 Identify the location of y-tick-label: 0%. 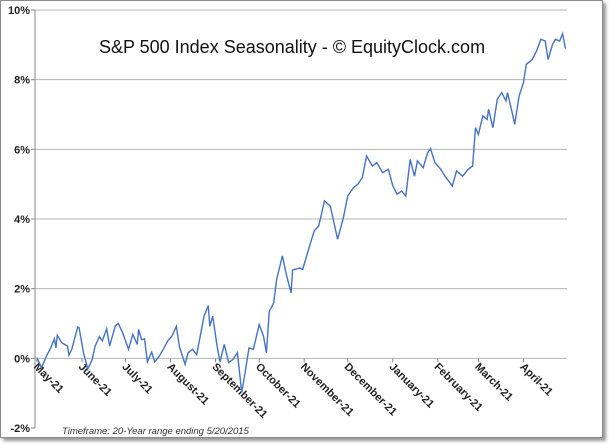
(22, 359).